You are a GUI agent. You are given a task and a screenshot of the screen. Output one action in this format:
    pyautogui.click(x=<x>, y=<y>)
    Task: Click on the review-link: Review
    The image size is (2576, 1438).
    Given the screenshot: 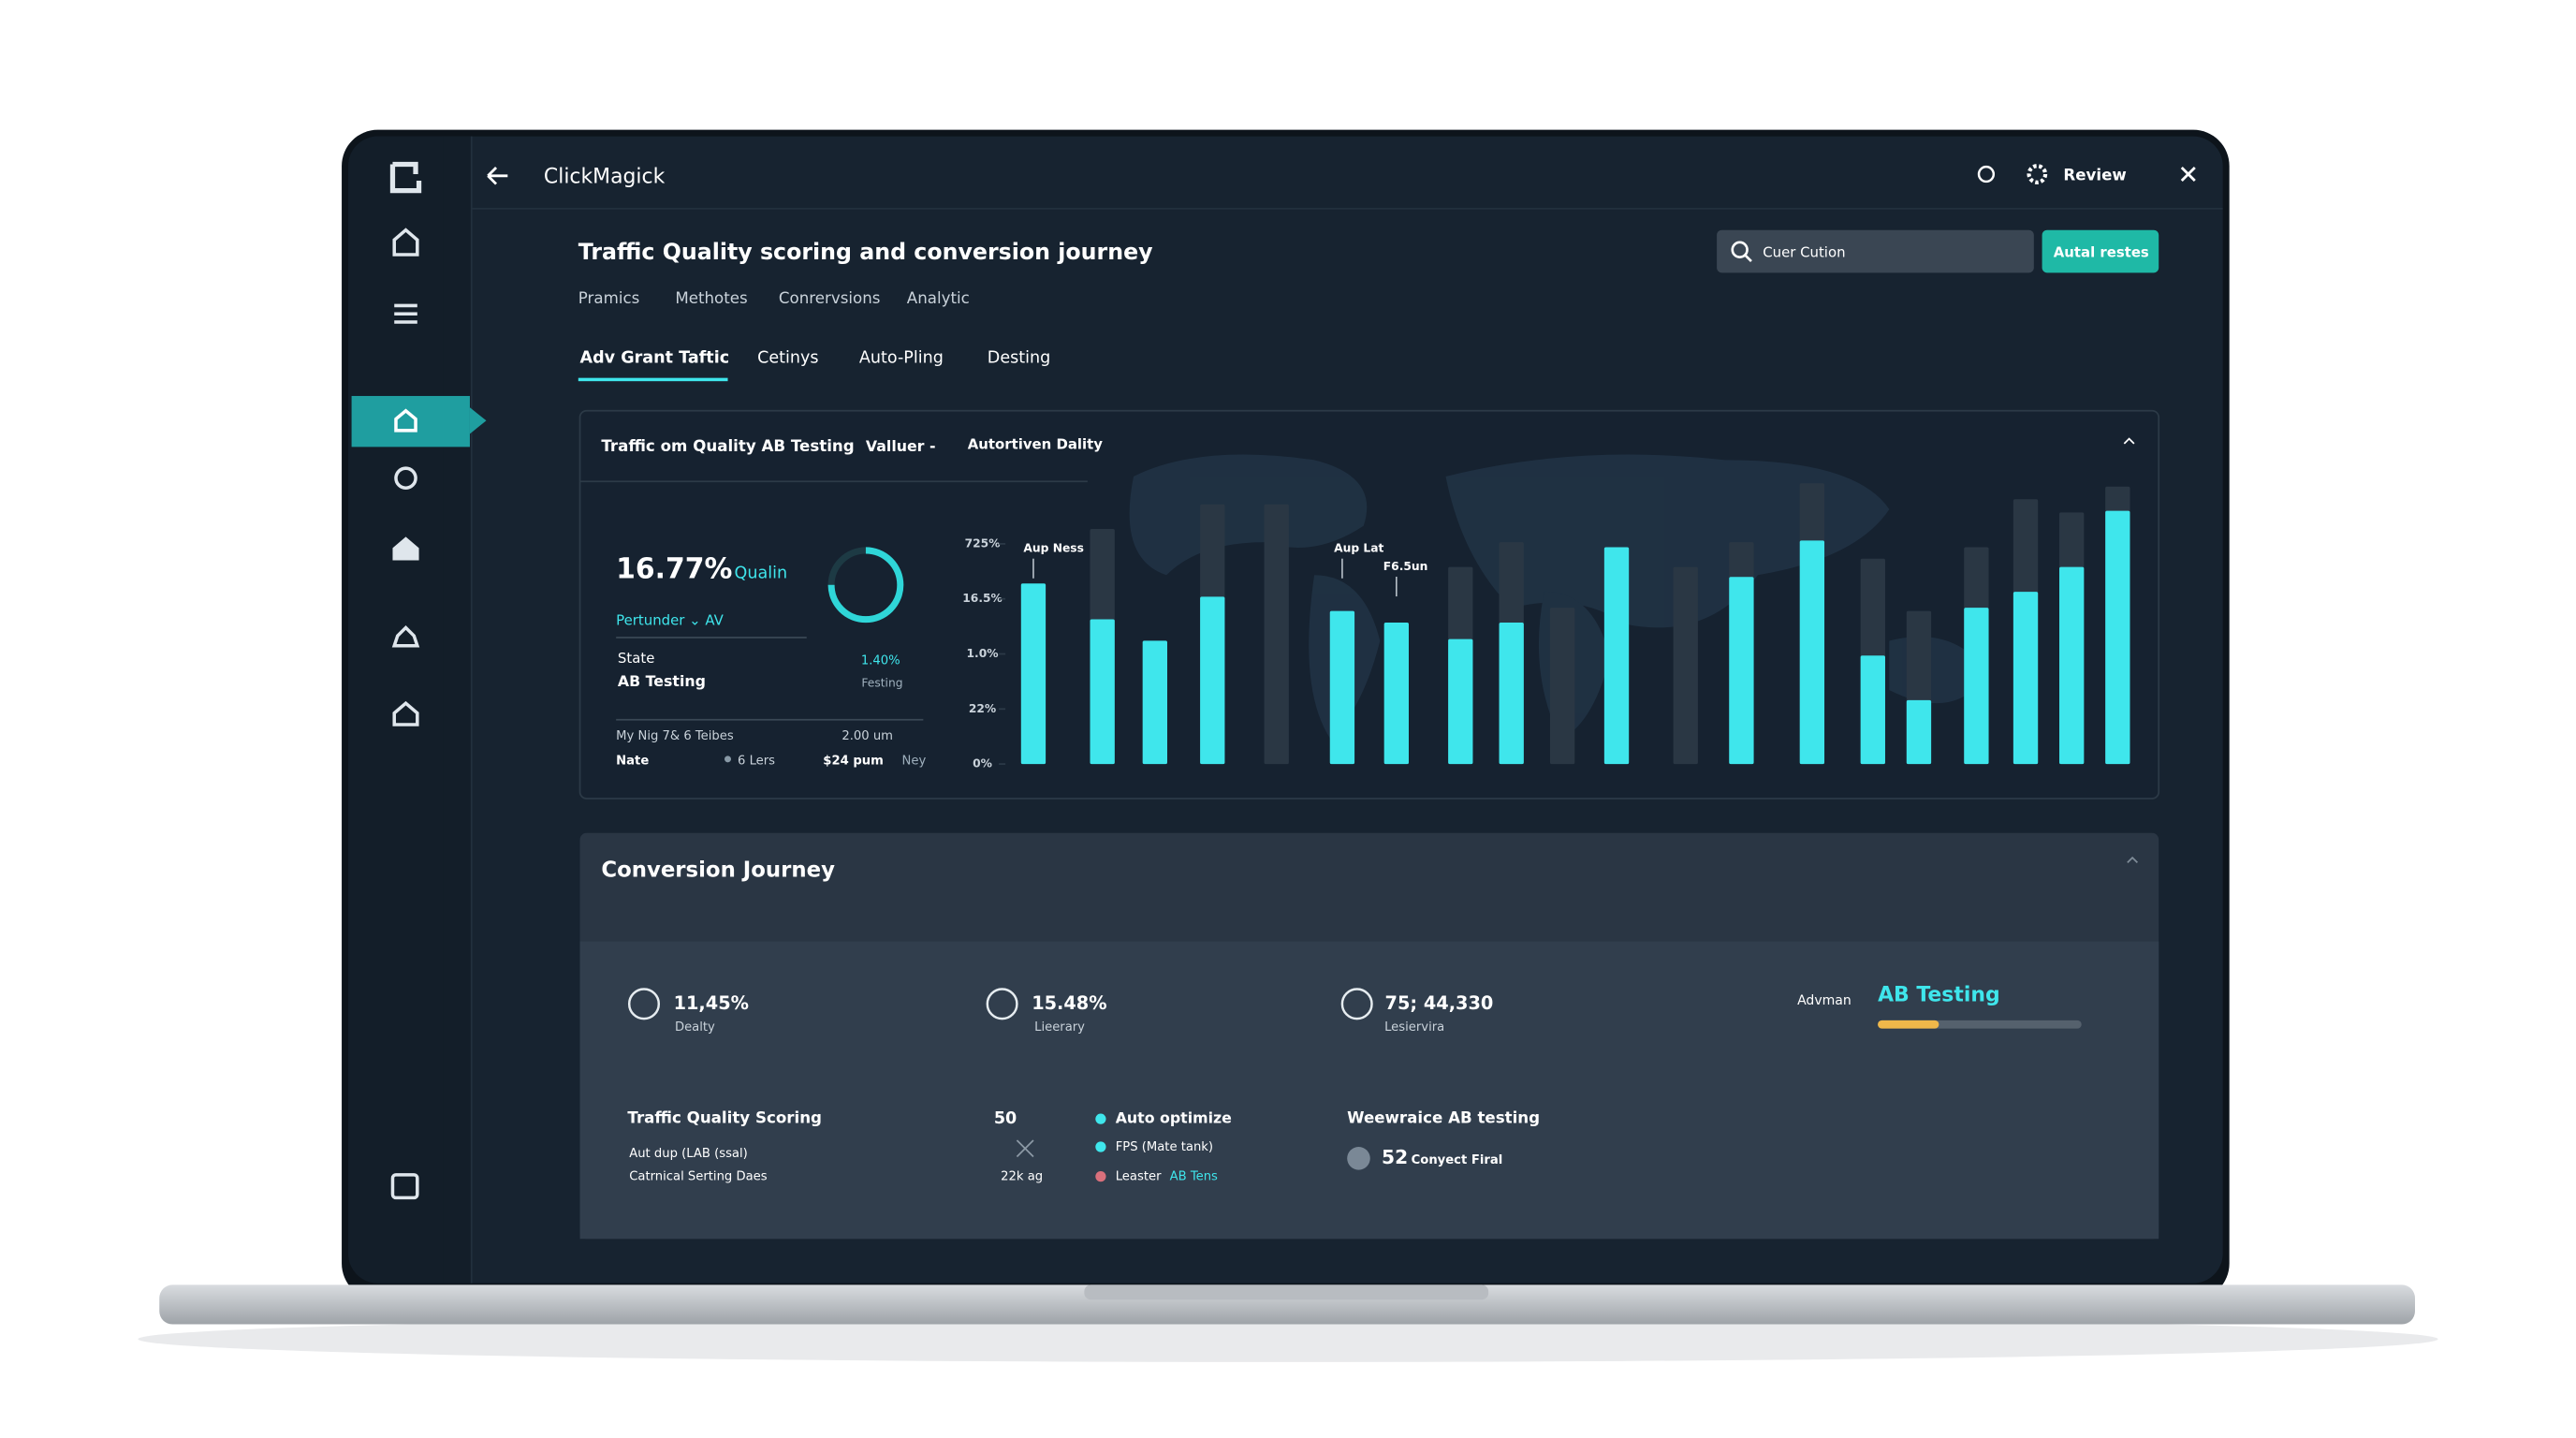 What is the action you would take?
    pyautogui.click(x=2094, y=174)
    